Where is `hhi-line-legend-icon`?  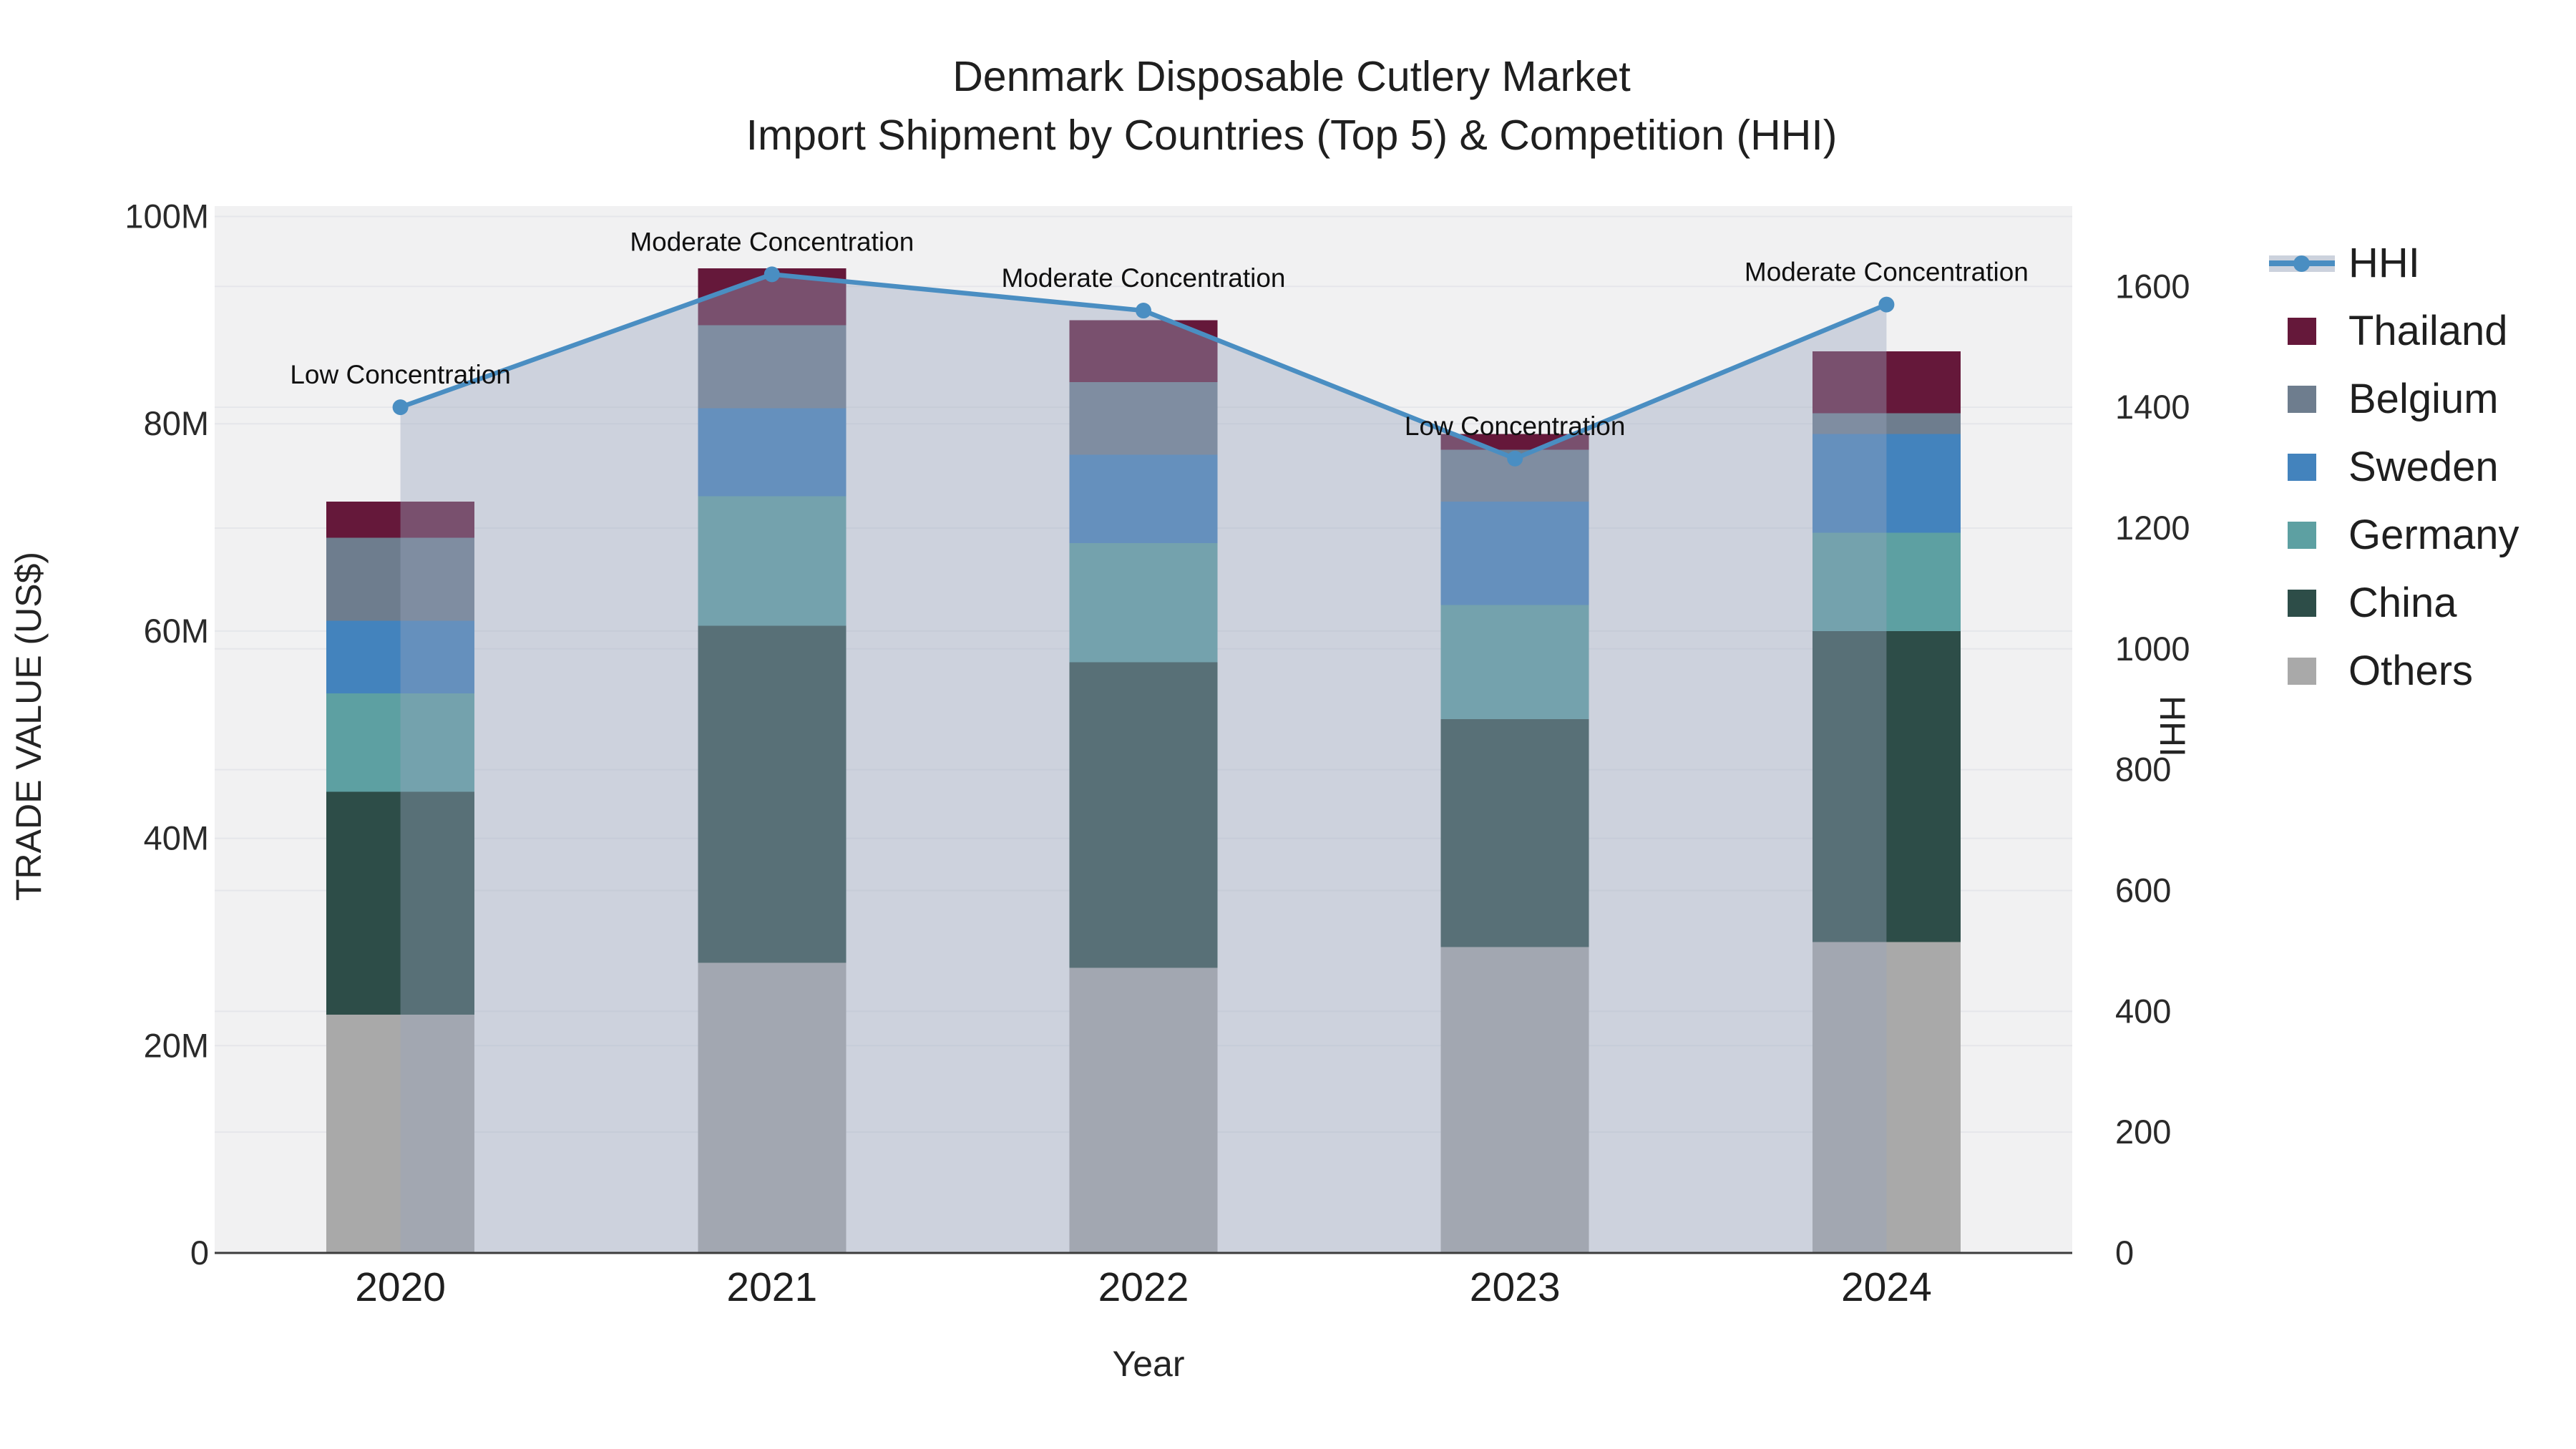
hhi-line-legend-icon is located at coordinates (2308, 263).